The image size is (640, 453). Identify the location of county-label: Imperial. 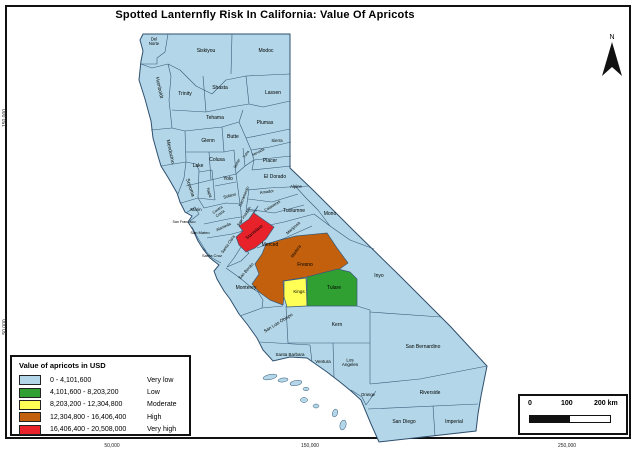
(454, 422).